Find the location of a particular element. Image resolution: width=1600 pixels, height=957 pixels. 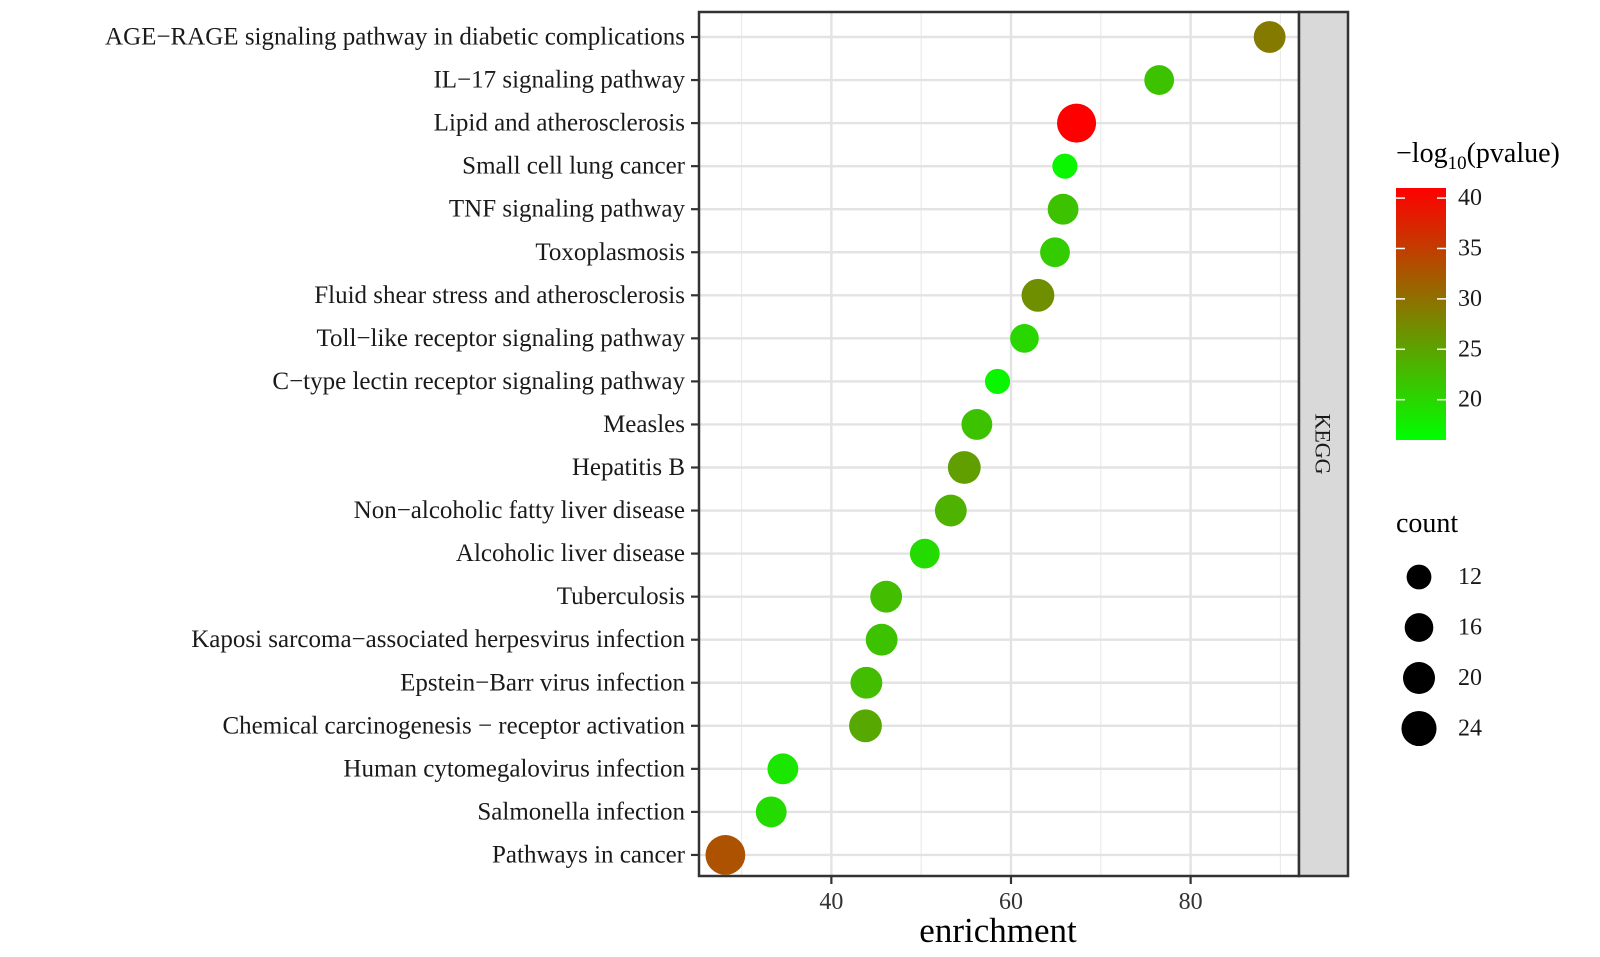

x-tick-label: 80 is located at coordinates (1191, 902).